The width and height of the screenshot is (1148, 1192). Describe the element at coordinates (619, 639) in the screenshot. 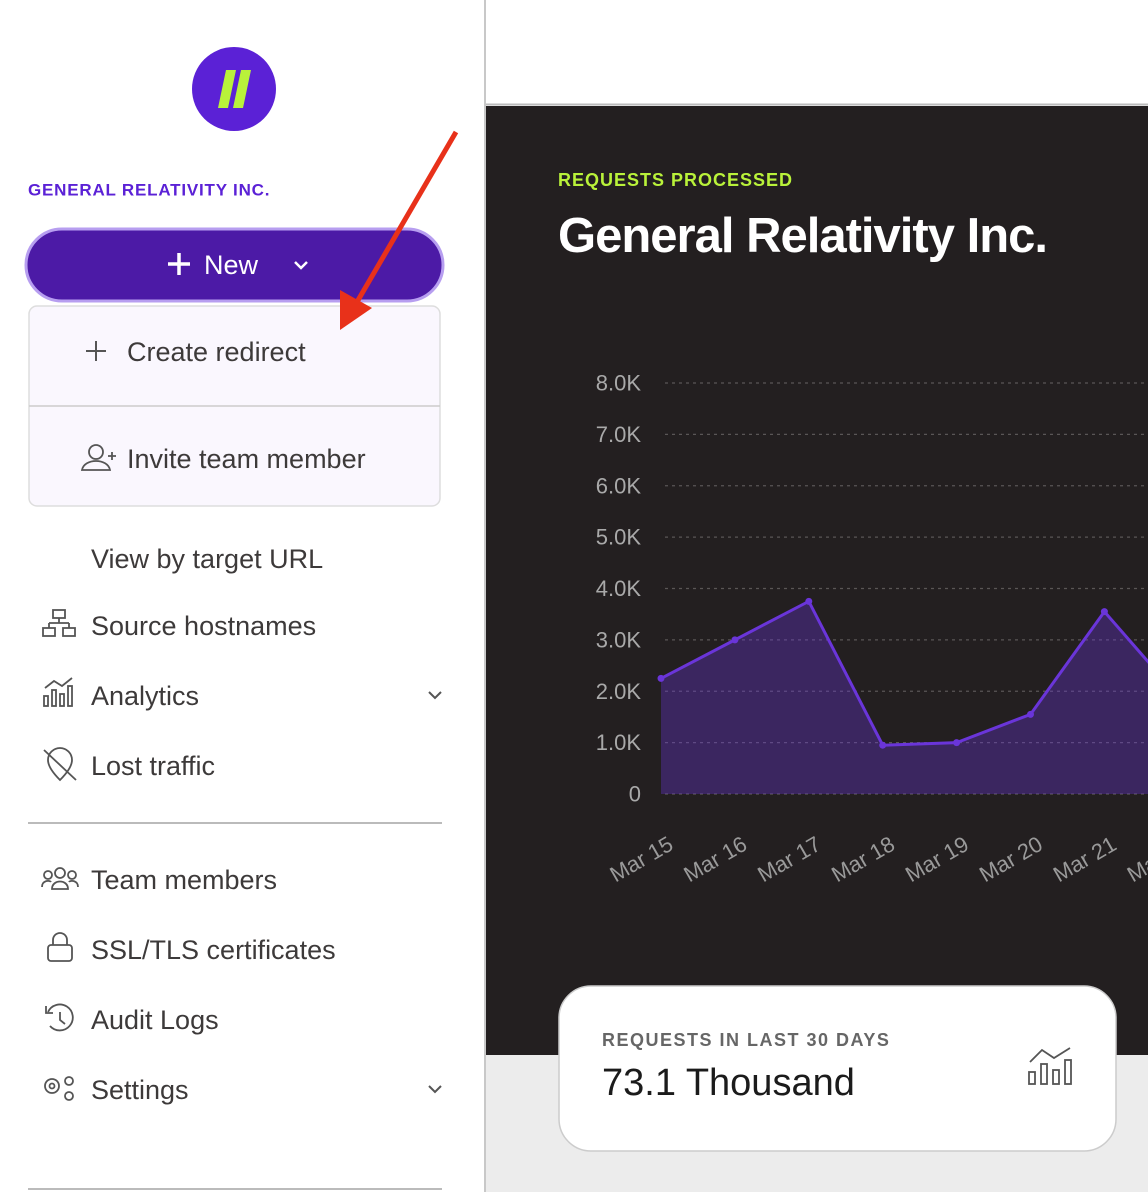

I see `y-tick-label: 3.0K` at that location.